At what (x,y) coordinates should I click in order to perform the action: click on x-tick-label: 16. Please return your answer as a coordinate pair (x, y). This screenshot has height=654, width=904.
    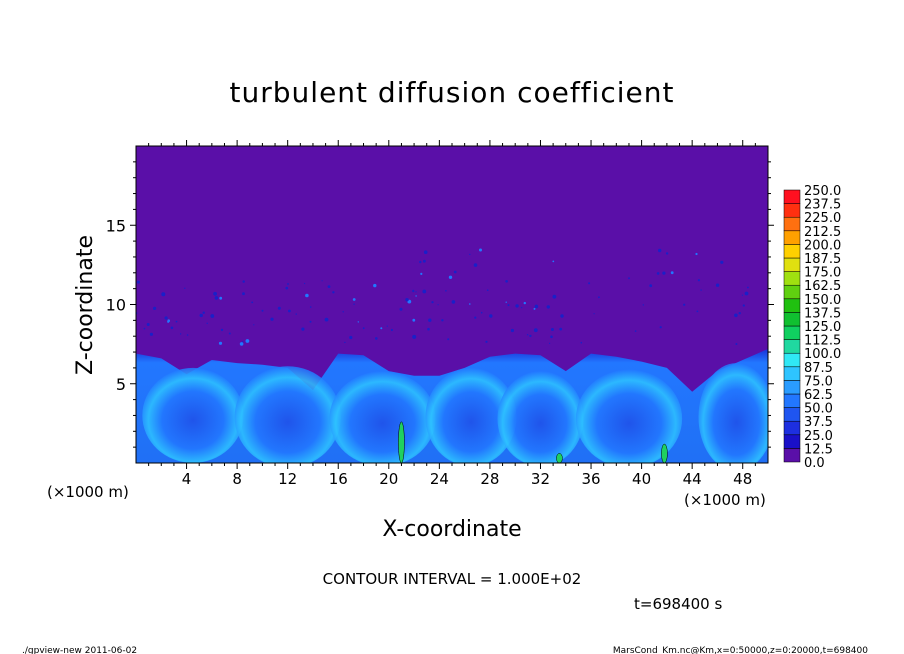
    Looking at the image, I should click on (338, 479).